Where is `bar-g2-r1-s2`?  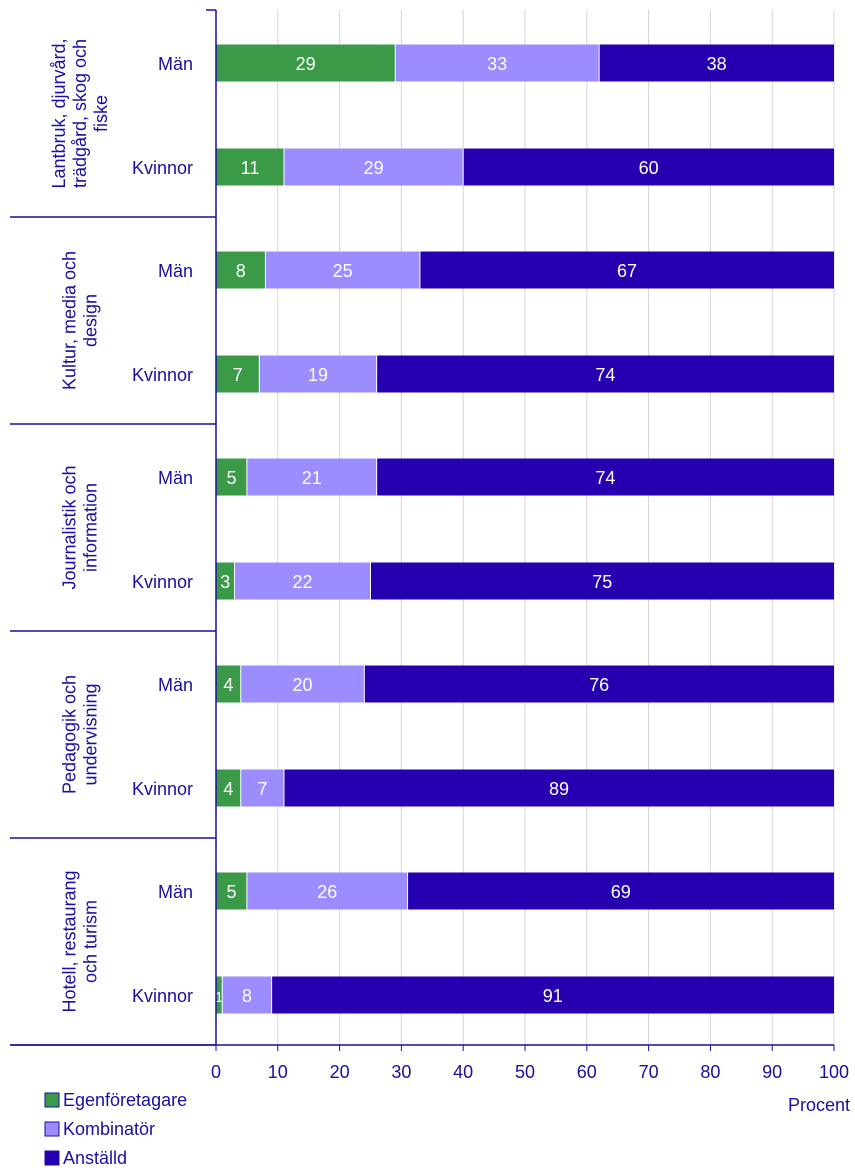 bar-g2-r1-s2 is located at coordinates (602, 581).